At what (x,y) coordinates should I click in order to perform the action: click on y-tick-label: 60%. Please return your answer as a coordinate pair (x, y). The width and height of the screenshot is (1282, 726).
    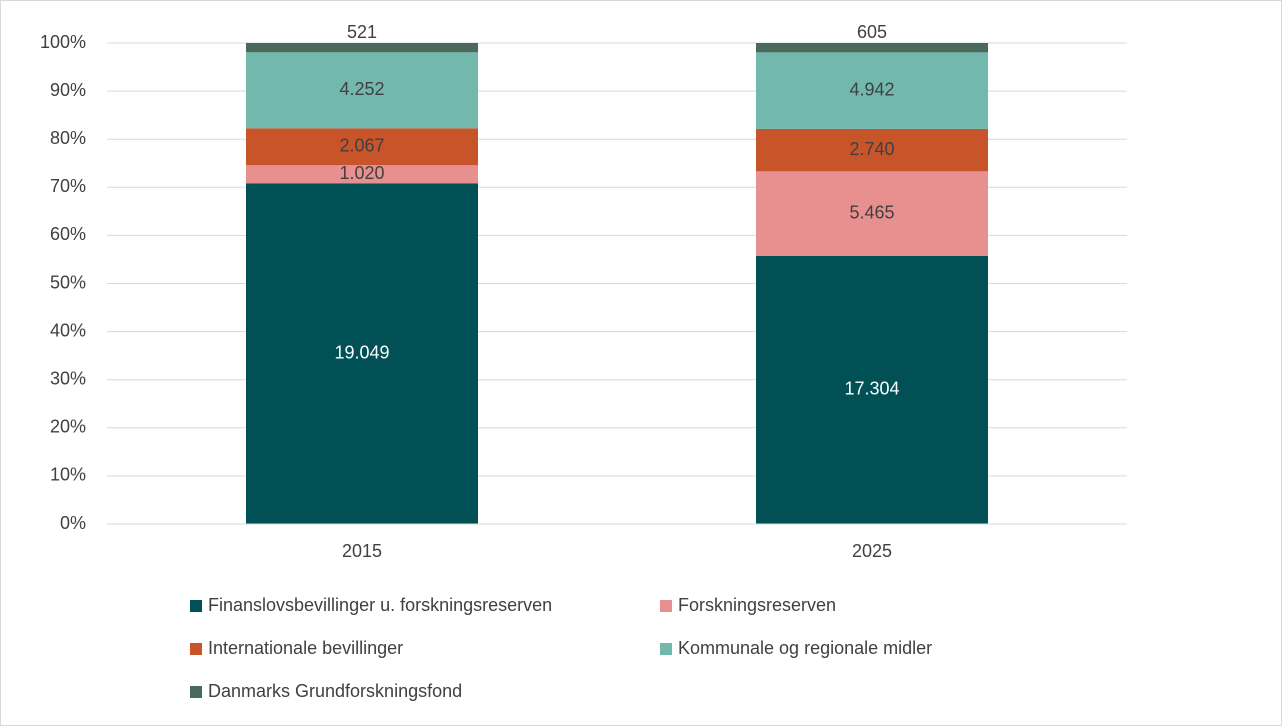
    Looking at the image, I should click on (68, 234).